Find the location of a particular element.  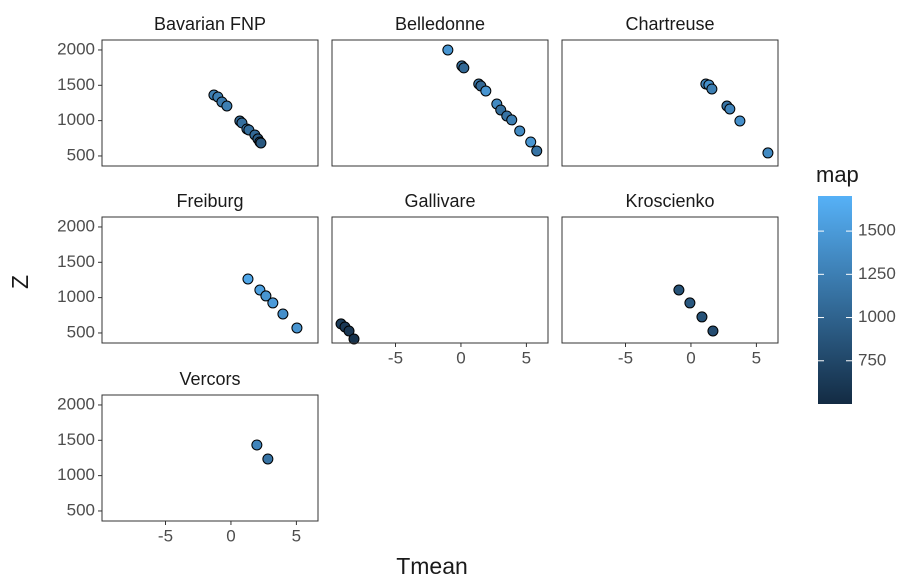

facet-title: Belledonne is located at coordinates (440, 24).